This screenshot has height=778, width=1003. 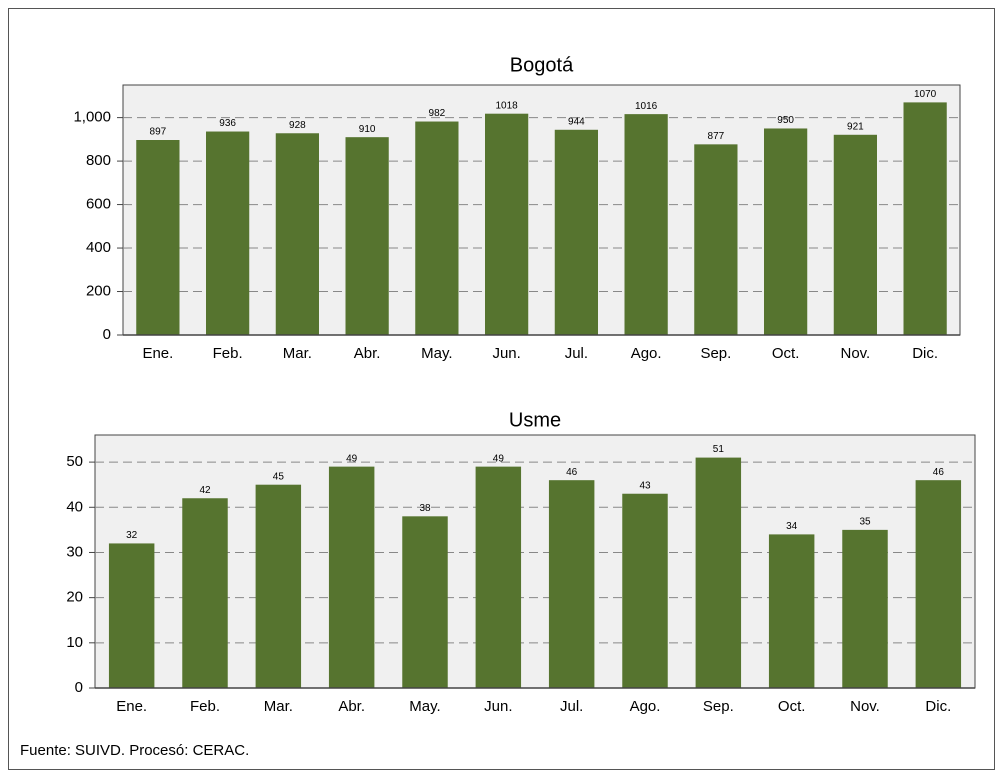 I want to click on value-label: 897, so click(x=158, y=132).